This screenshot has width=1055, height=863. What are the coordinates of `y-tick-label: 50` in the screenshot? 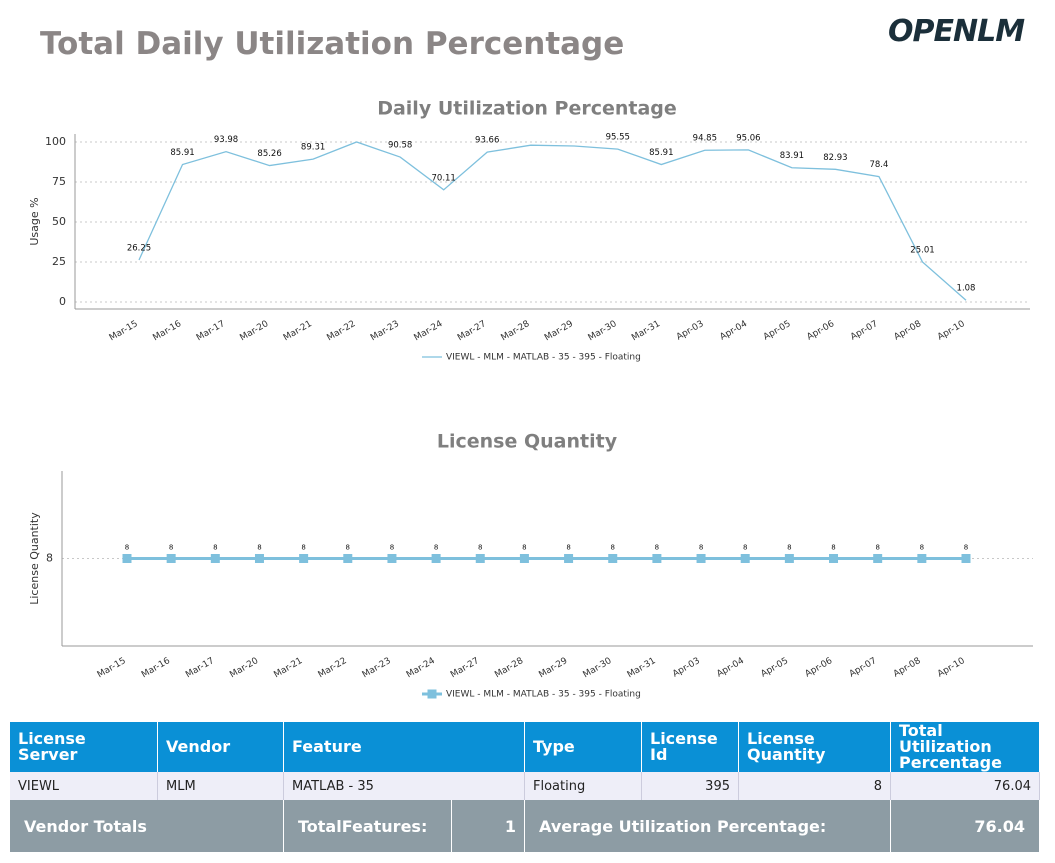 It's located at (59, 221).